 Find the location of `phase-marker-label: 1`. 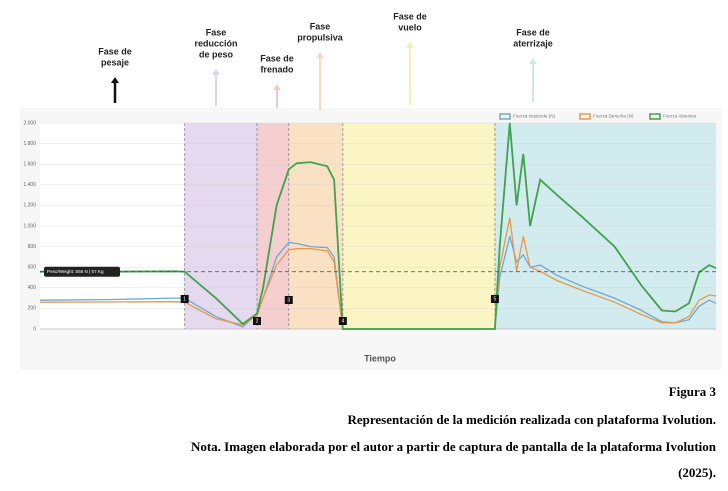

phase-marker-label: 1 is located at coordinates (184, 299).